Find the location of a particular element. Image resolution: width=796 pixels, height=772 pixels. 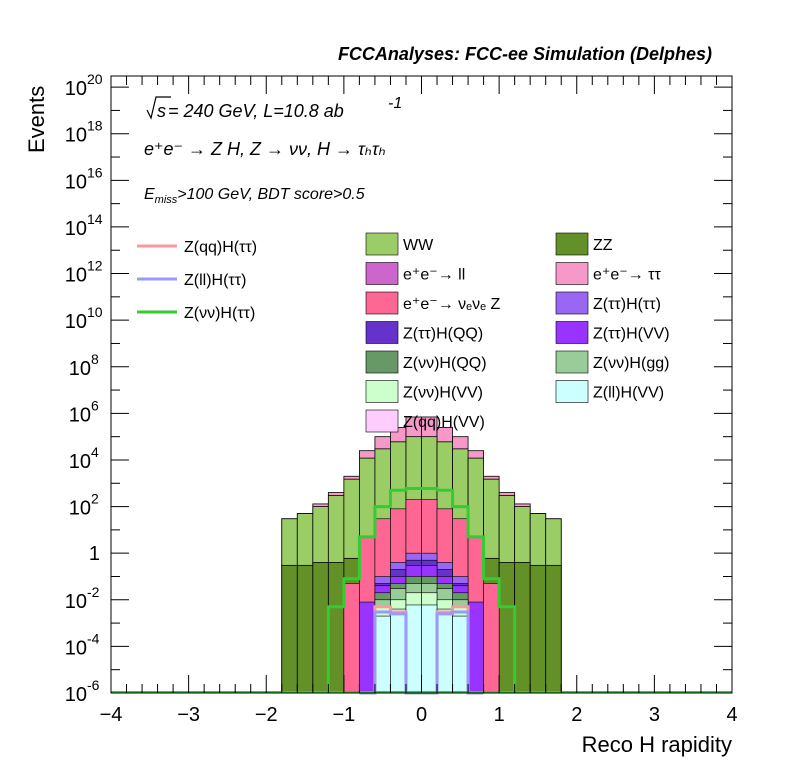

y-tick-exponent: 18 is located at coordinates (95, 126).